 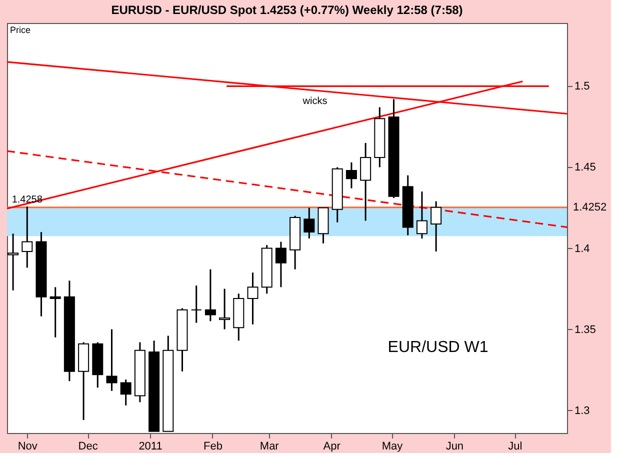 I want to click on x-tick-label: Dec, so click(x=88, y=446).